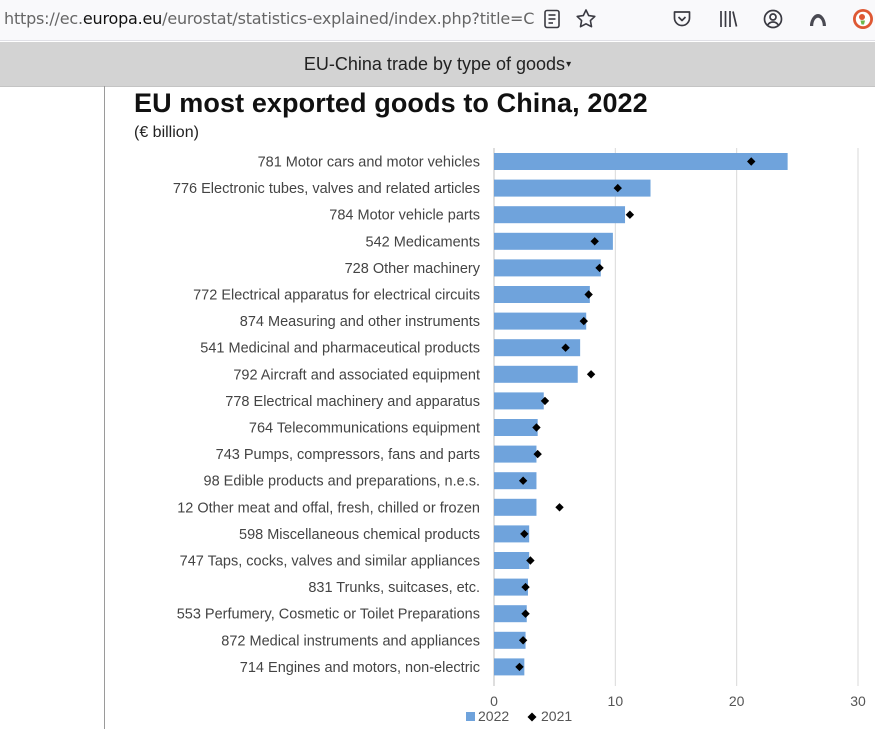 Image resolution: width=875 pixels, height=729 pixels. What do you see at coordinates (364, 429) in the screenshot?
I see `category-label: 764 Telecommunications equipment` at bounding box center [364, 429].